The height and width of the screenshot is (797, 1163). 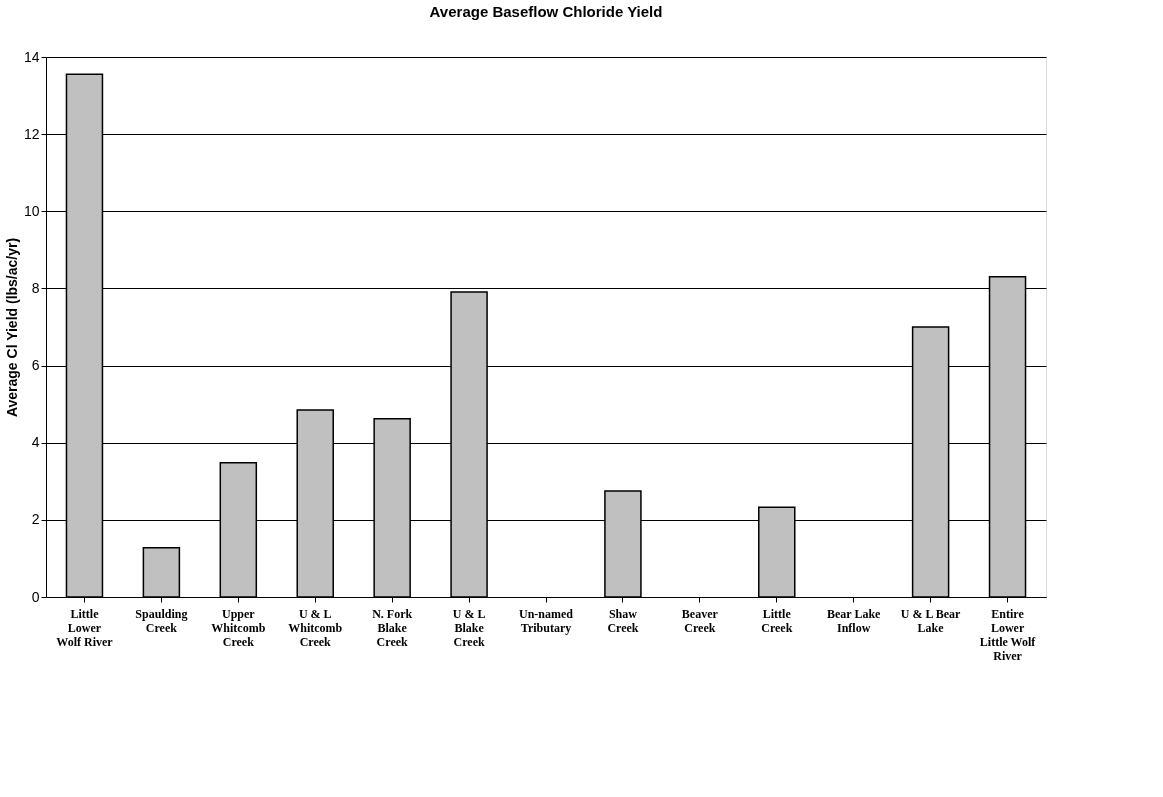 What do you see at coordinates (700, 620) in the screenshot?
I see `x-tick-label: Beaver Creek` at bounding box center [700, 620].